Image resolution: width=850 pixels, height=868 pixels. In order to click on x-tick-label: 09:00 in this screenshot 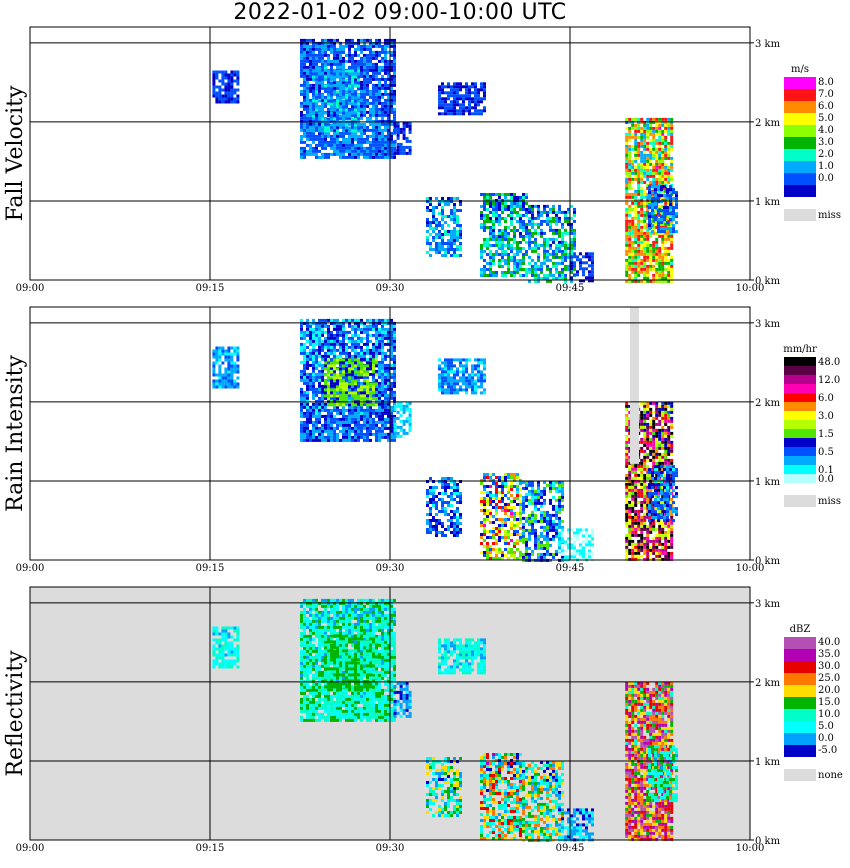, I will do `click(30, 288)`.